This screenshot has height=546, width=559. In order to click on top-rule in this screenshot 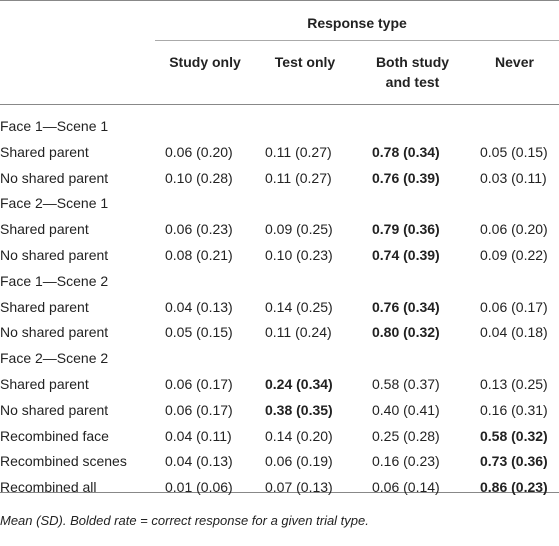, I will do `click(279, 0)`.